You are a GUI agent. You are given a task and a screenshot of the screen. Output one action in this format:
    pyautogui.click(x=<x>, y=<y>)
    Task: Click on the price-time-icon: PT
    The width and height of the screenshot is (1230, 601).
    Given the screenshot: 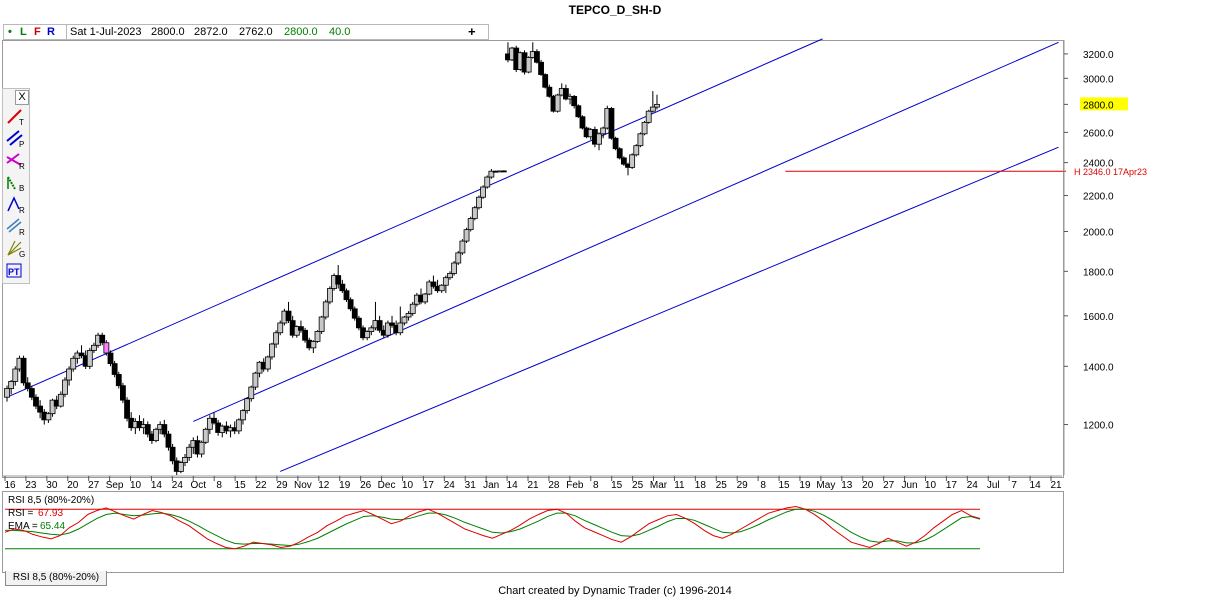 What is the action you would take?
    pyautogui.click(x=16, y=271)
    